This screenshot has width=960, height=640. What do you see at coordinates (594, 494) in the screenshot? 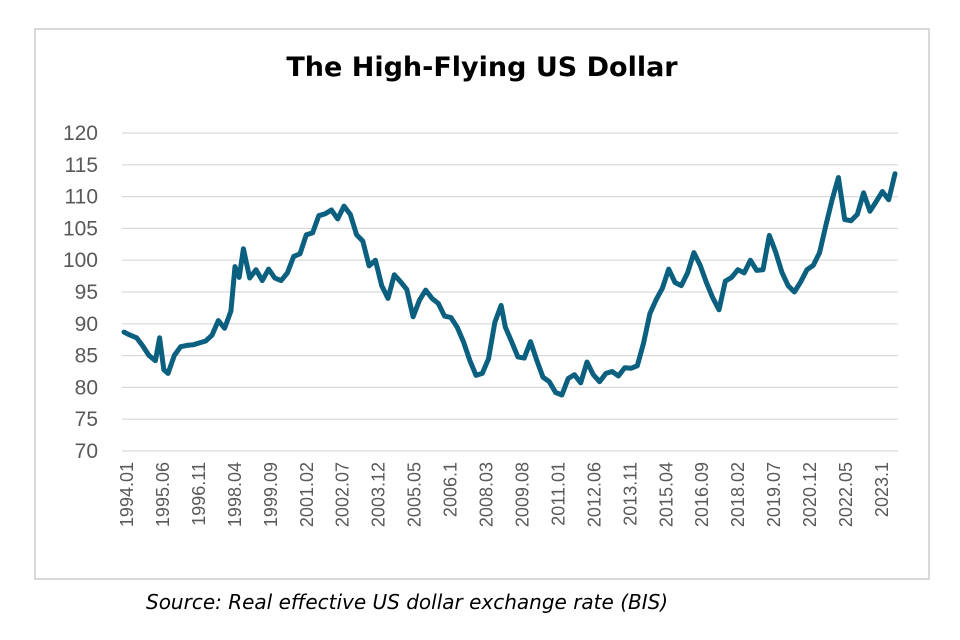
I see `x-tick-label: 2012.06` at bounding box center [594, 494].